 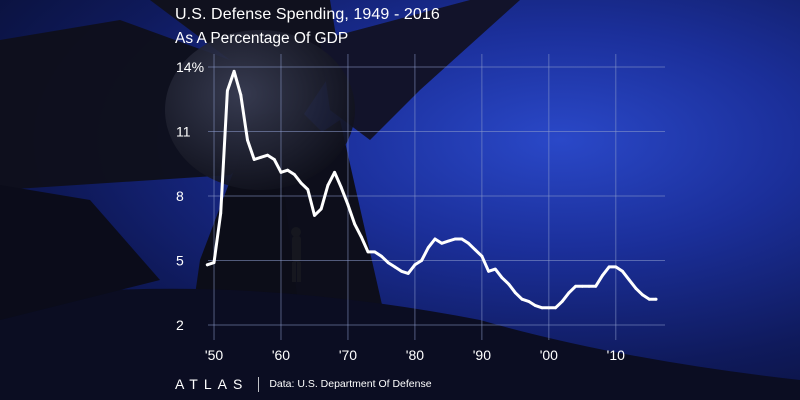 I want to click on source-note: Data: U.S. Department Of Defense, so click(x=350, y=384).